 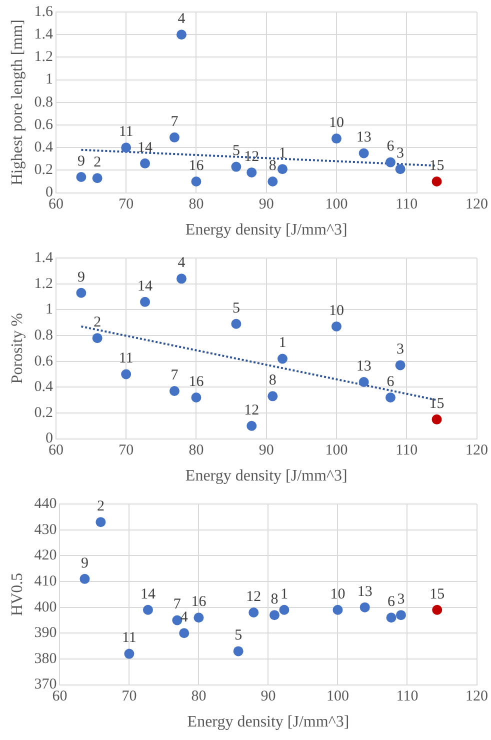 What do you see at coordinates (45, 556) in the screenshot?
I see `y-tick-label: 420` at bounding box center [45, 556].